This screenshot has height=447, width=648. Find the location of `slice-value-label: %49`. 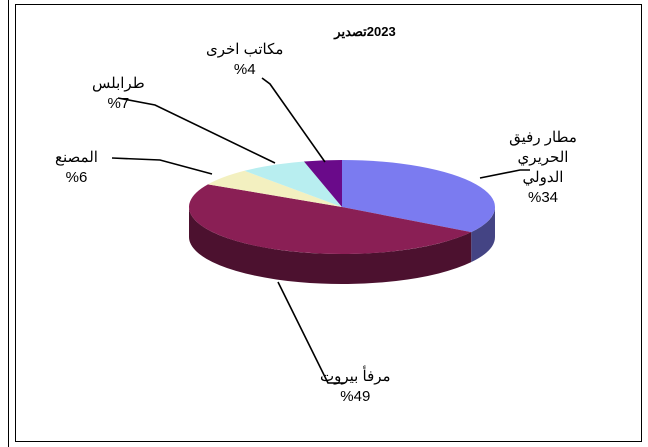

slice-value-label: %49 is located at coordinates (355, 396).